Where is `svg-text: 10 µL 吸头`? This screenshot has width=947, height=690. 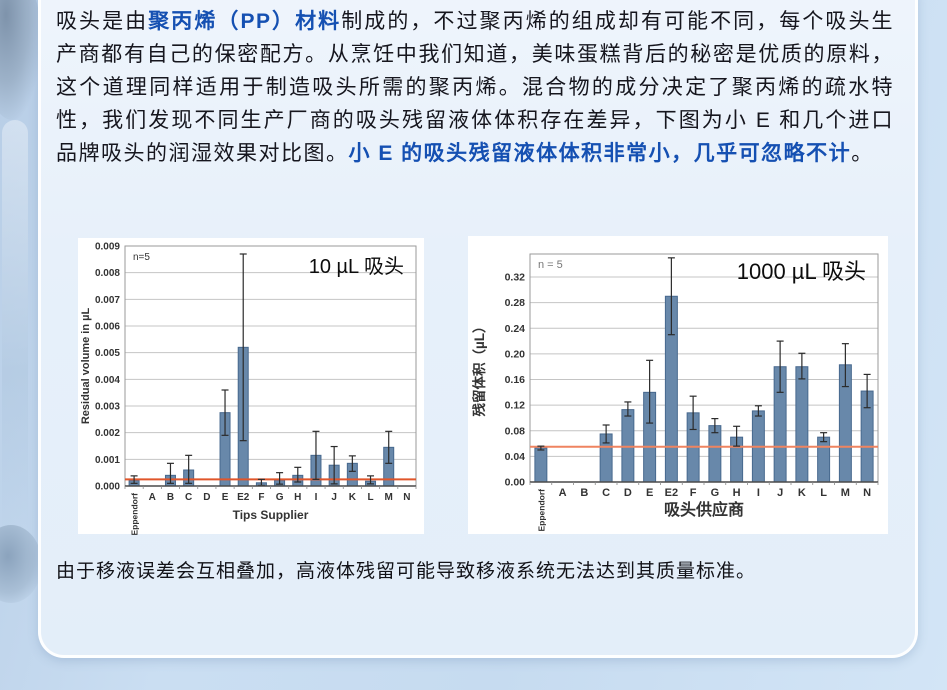 svg-text: 10 µL 吸头 is located at coordinates (356, 266).